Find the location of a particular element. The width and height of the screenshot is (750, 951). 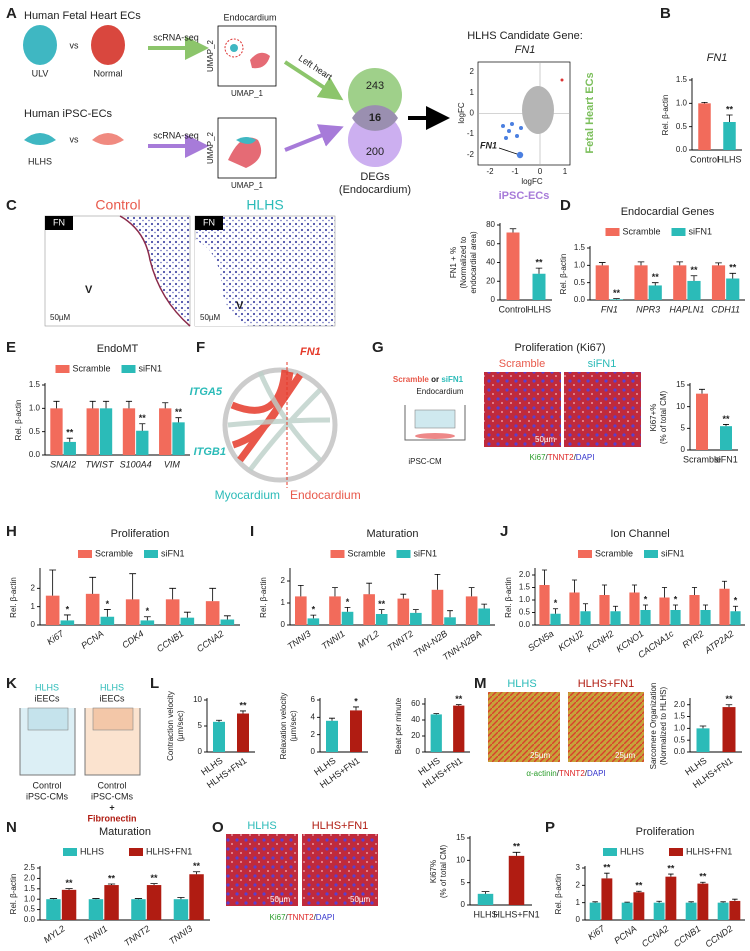

x-tick-label: Scramble is located at coordinates (702, 459).